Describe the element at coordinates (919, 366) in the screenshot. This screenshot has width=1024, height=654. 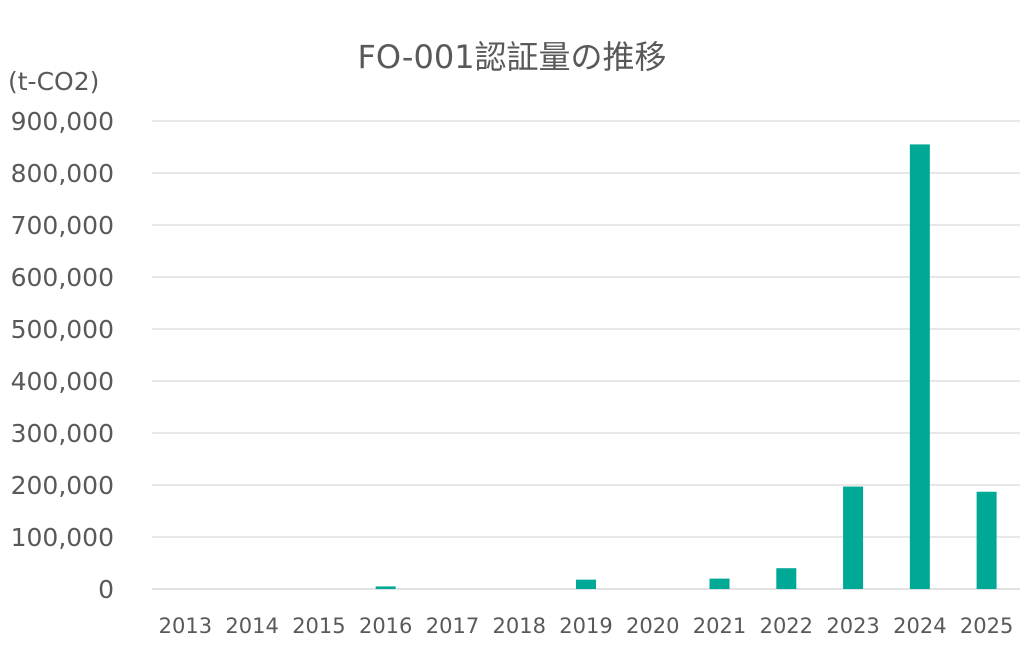
I see `bar-2024` at that location.